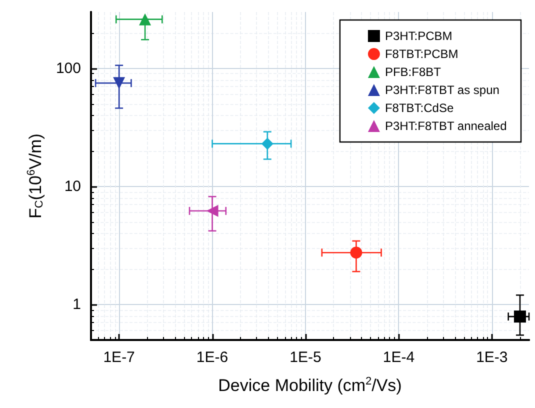 Image resolution: width=535 pixels, height=408 pixels. I want to click on y-tick-label: 10, so click(72, 186).